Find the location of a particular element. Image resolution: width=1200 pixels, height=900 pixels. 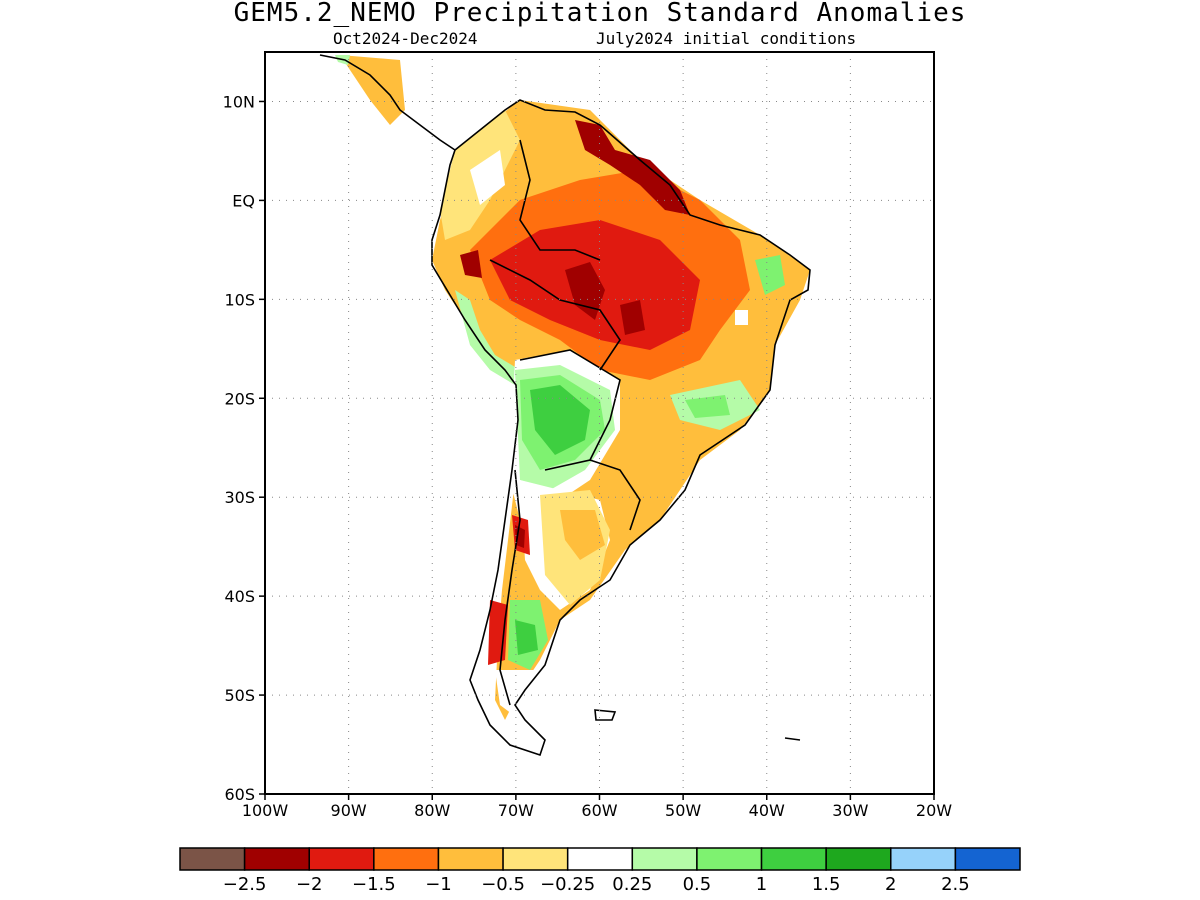

anomaly-region-strongwet-patagonia is located at coordinates (526, 637).